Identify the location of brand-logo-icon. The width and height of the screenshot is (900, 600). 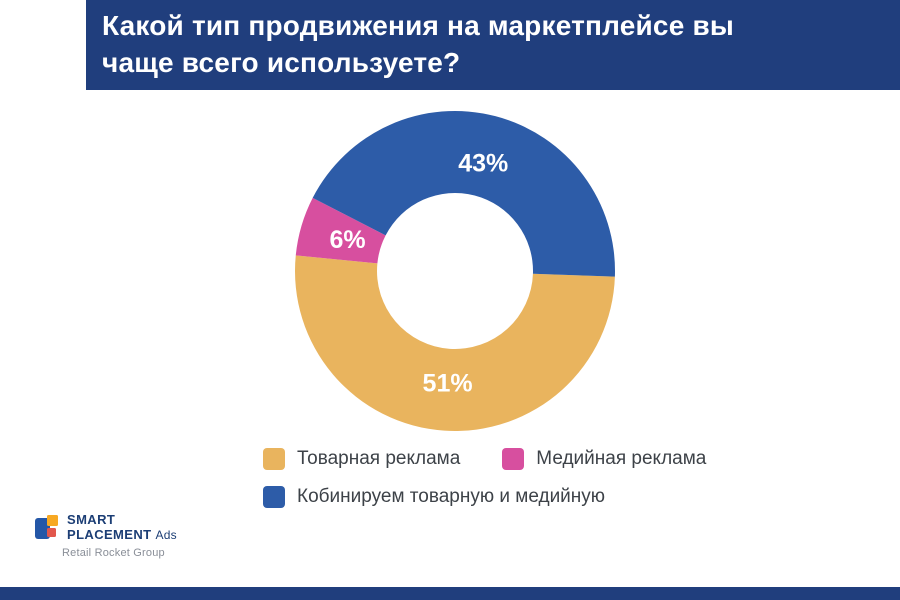
(46, 527).